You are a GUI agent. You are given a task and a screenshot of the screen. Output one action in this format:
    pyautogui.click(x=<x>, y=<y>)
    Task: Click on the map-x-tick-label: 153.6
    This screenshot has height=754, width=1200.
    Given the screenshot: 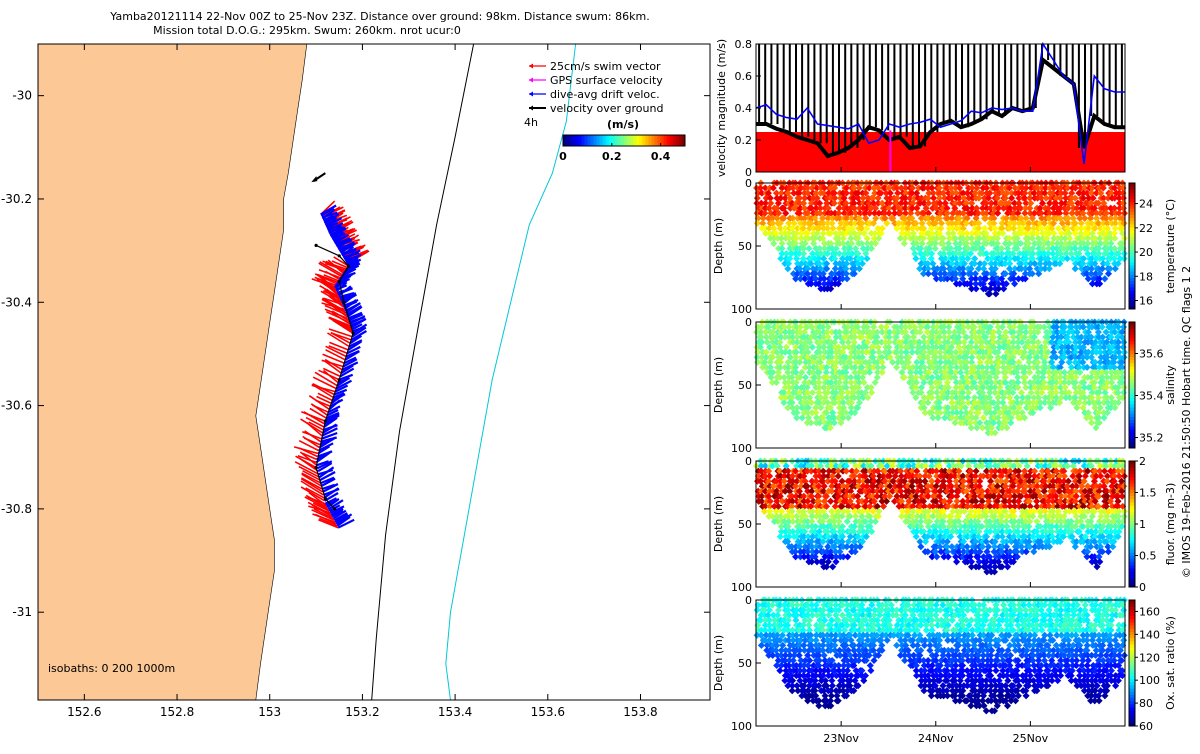 What is the action you would take?
    pyautogui.click(x=548, y=712)
    